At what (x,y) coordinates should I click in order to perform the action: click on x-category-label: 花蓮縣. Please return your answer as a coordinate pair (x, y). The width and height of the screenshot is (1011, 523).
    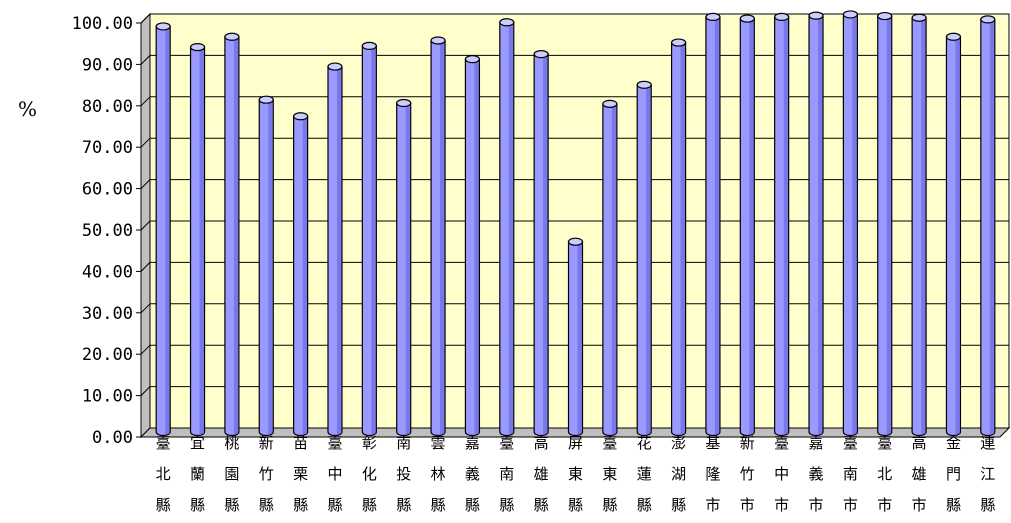
    Looking at the image, I should click on (644, 474).